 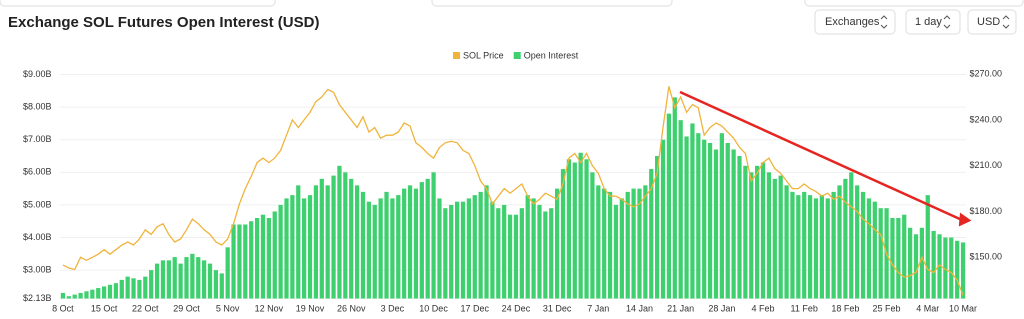 What do you see at coordinates (887, 308) in the screenshot?
I see `x-tick-label: 25 Feb` at bounding box center [887, 308].